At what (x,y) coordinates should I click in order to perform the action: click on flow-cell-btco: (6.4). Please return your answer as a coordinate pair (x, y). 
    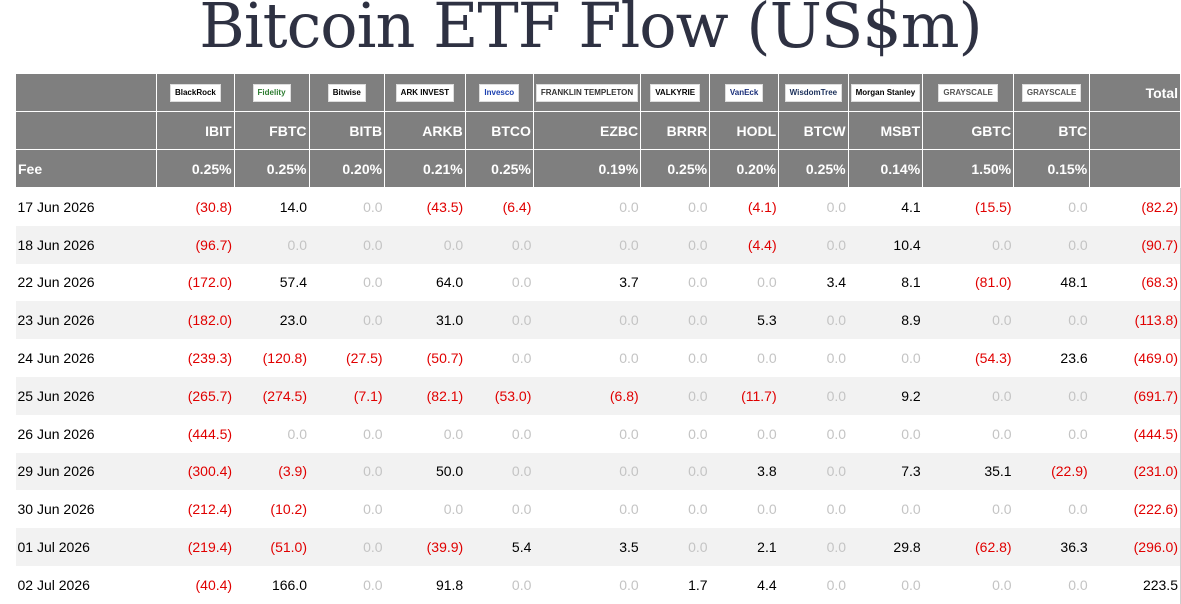
    Looking at the image, I should click on (517, 206).